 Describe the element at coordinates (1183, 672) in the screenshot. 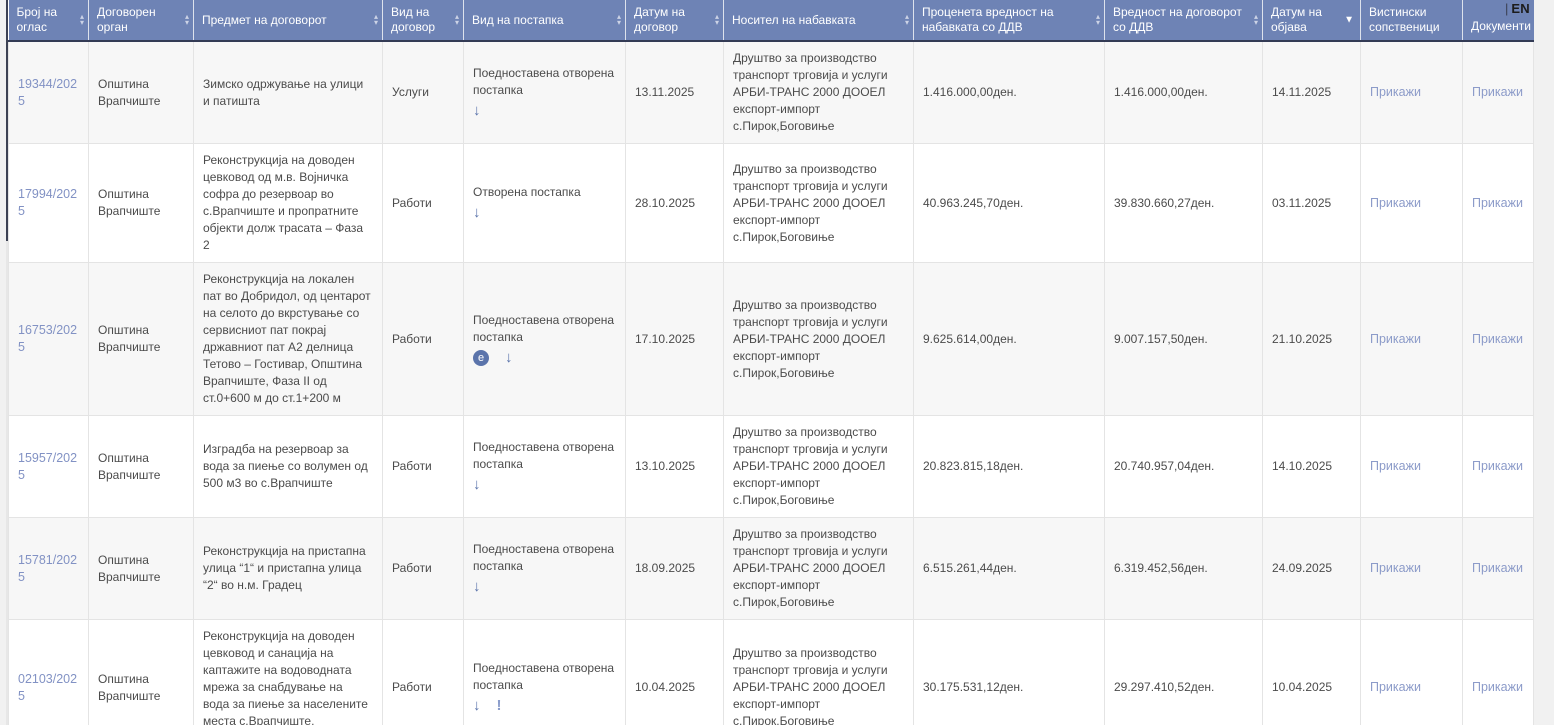

I see `cell-contract-value: 29.297.410,52ден.` at that location.